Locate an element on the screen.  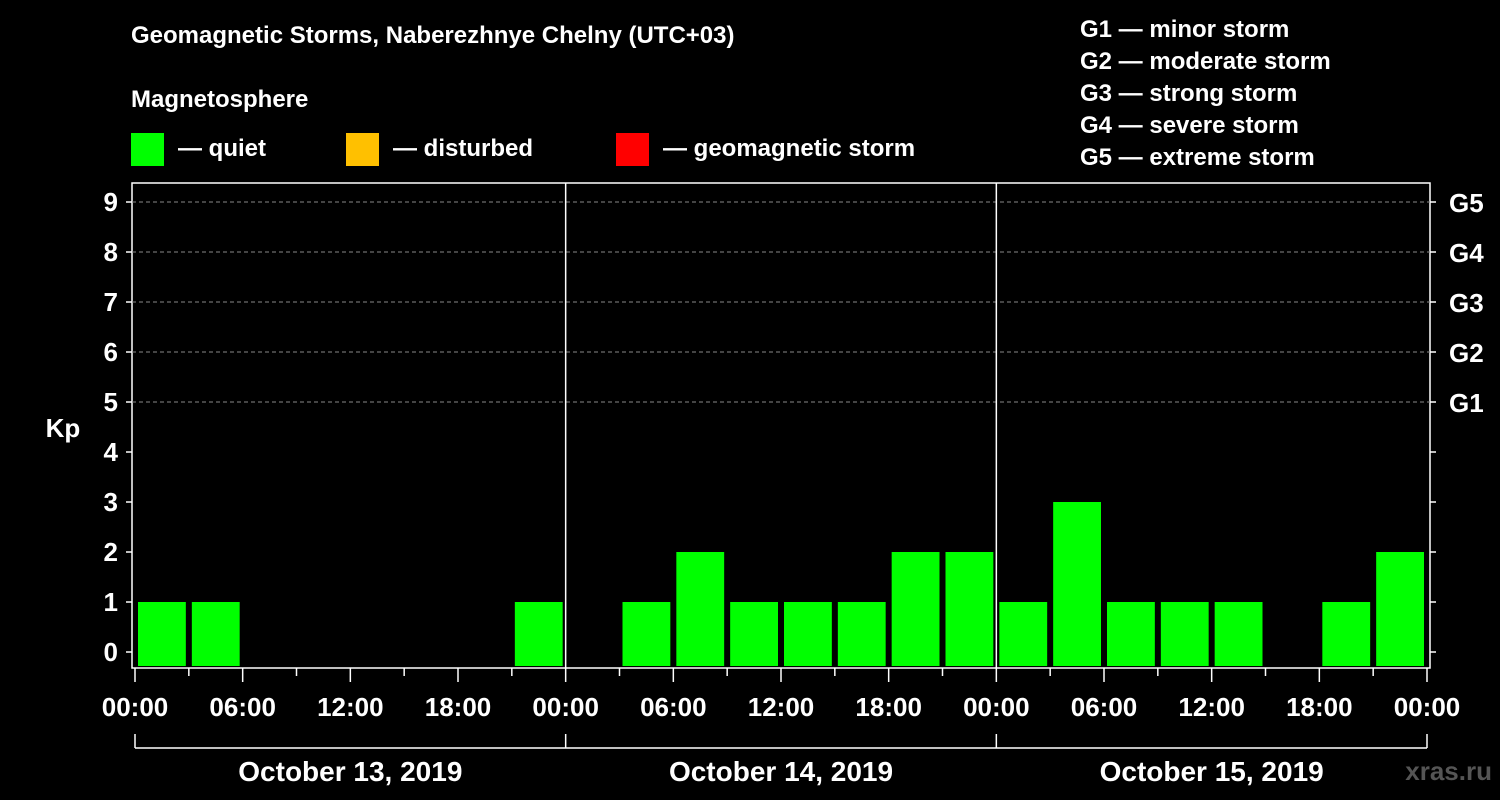
legend-swatch-quiet is located at coordinates (147, 149).